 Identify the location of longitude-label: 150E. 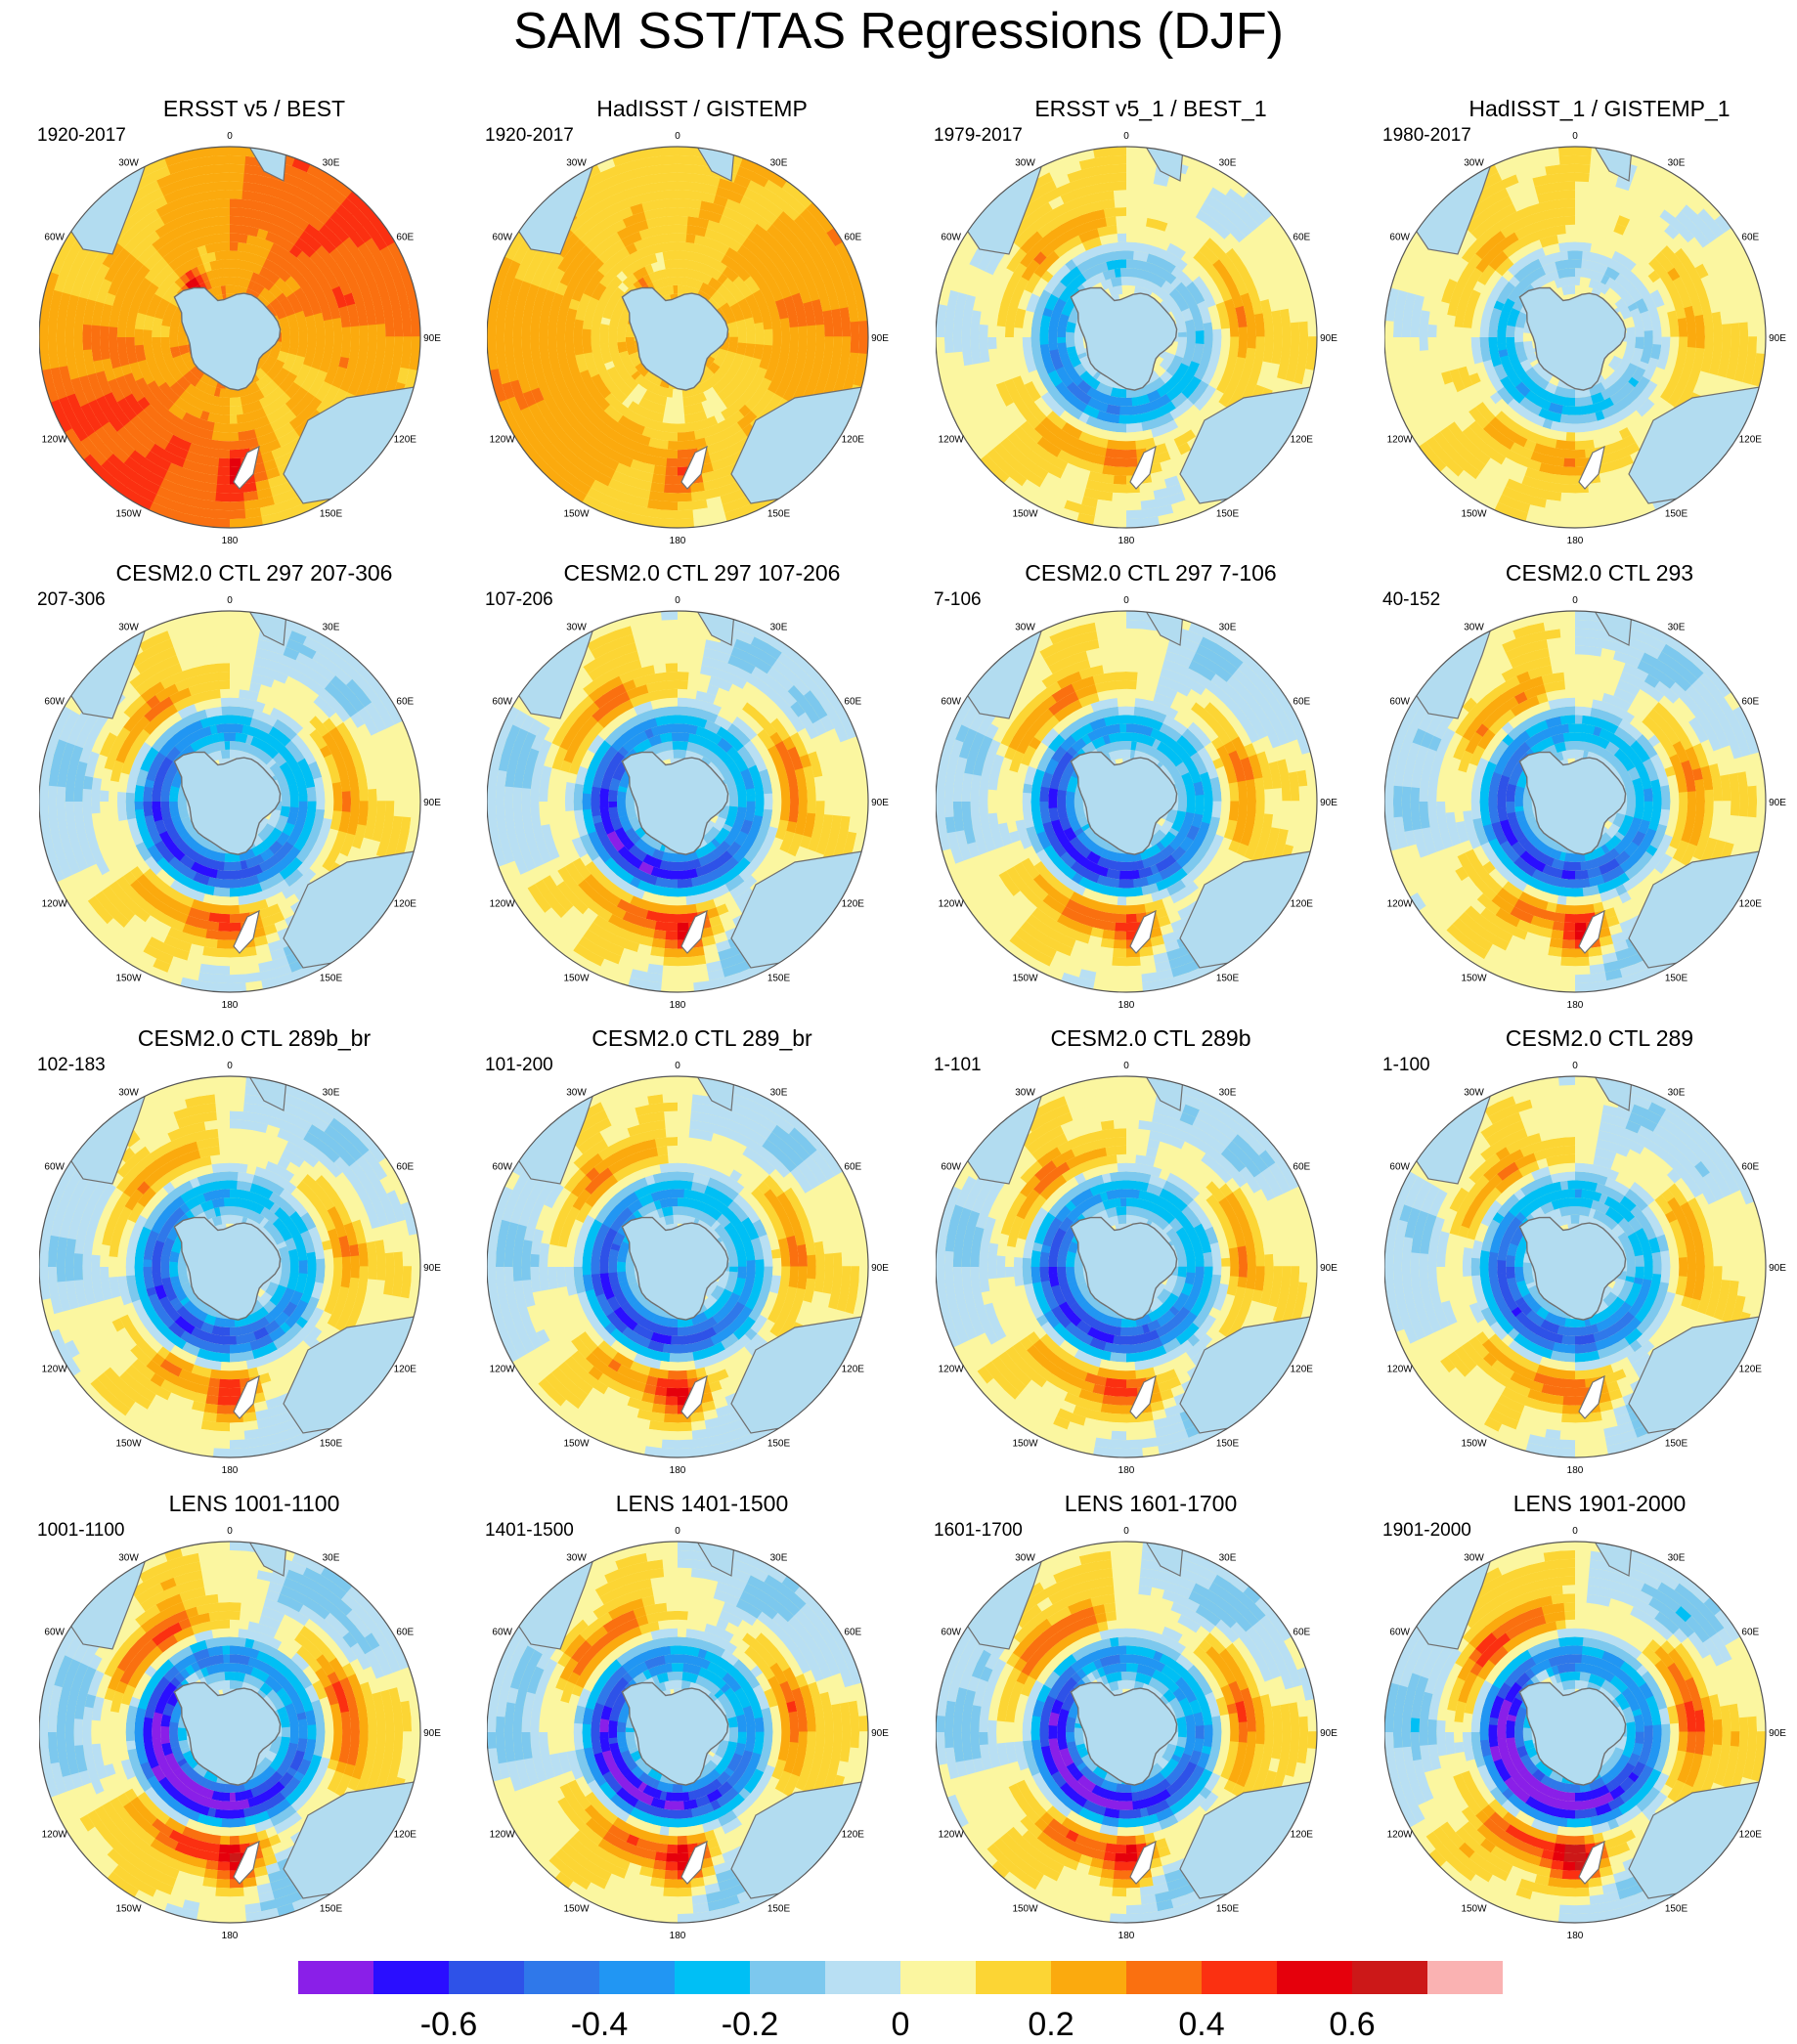
(331, 513).